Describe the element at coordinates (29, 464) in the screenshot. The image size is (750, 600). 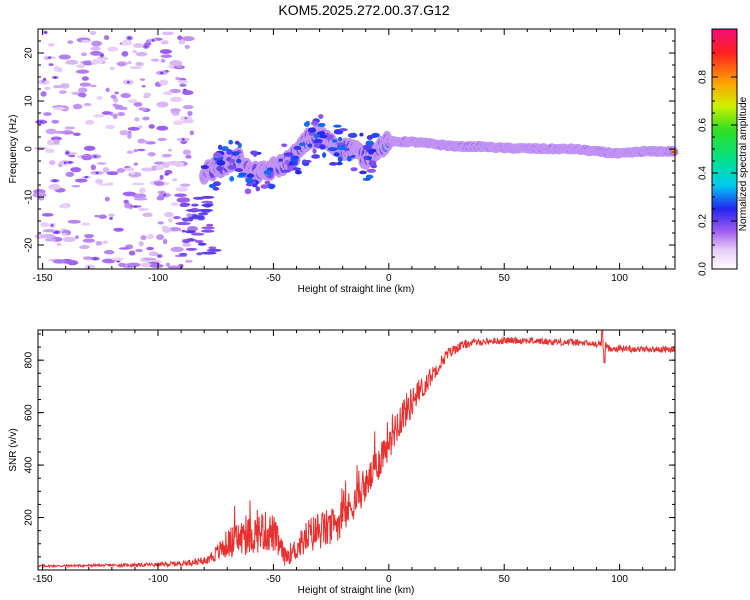
I see `snr-ytick-label: 400` at that location.